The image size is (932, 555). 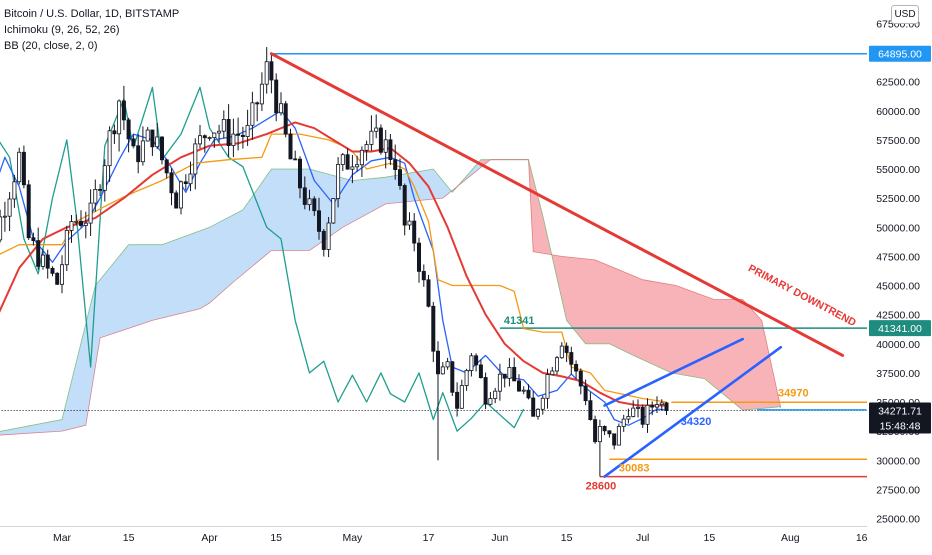 I want to click on badge-last-price: 34271.71, so click(x=900, y=410).